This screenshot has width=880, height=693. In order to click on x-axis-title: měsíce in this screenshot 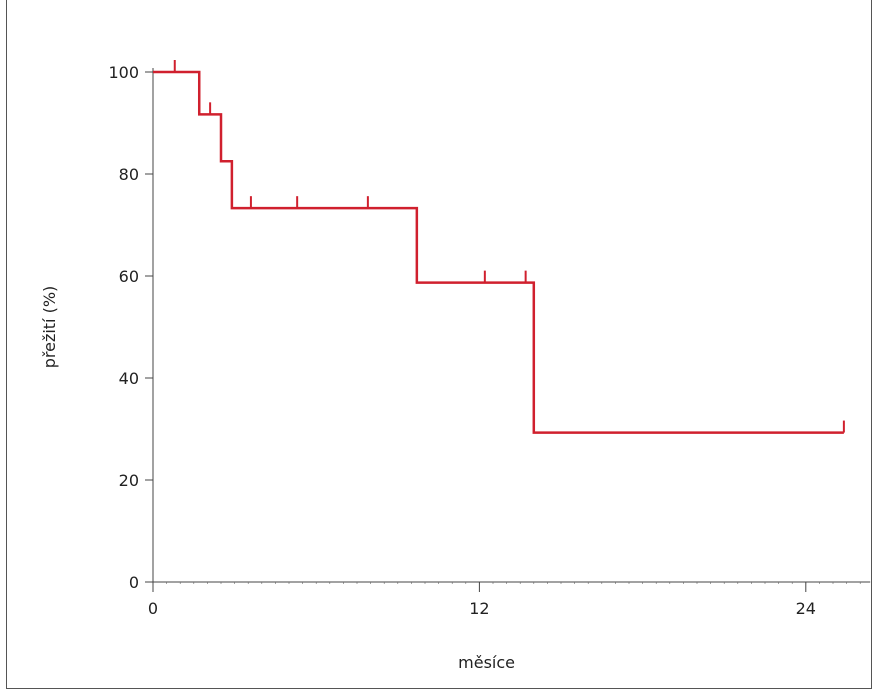, I will do `click(486, 662)`.